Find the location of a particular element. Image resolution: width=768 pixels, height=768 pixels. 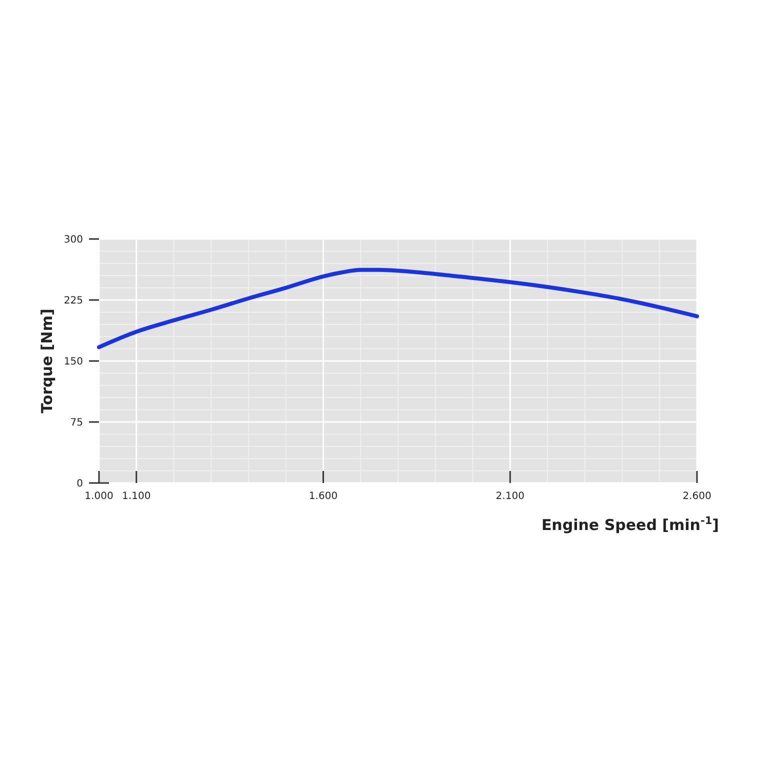

x-tick-label: 1.000 is located at coordinates (99, 496).